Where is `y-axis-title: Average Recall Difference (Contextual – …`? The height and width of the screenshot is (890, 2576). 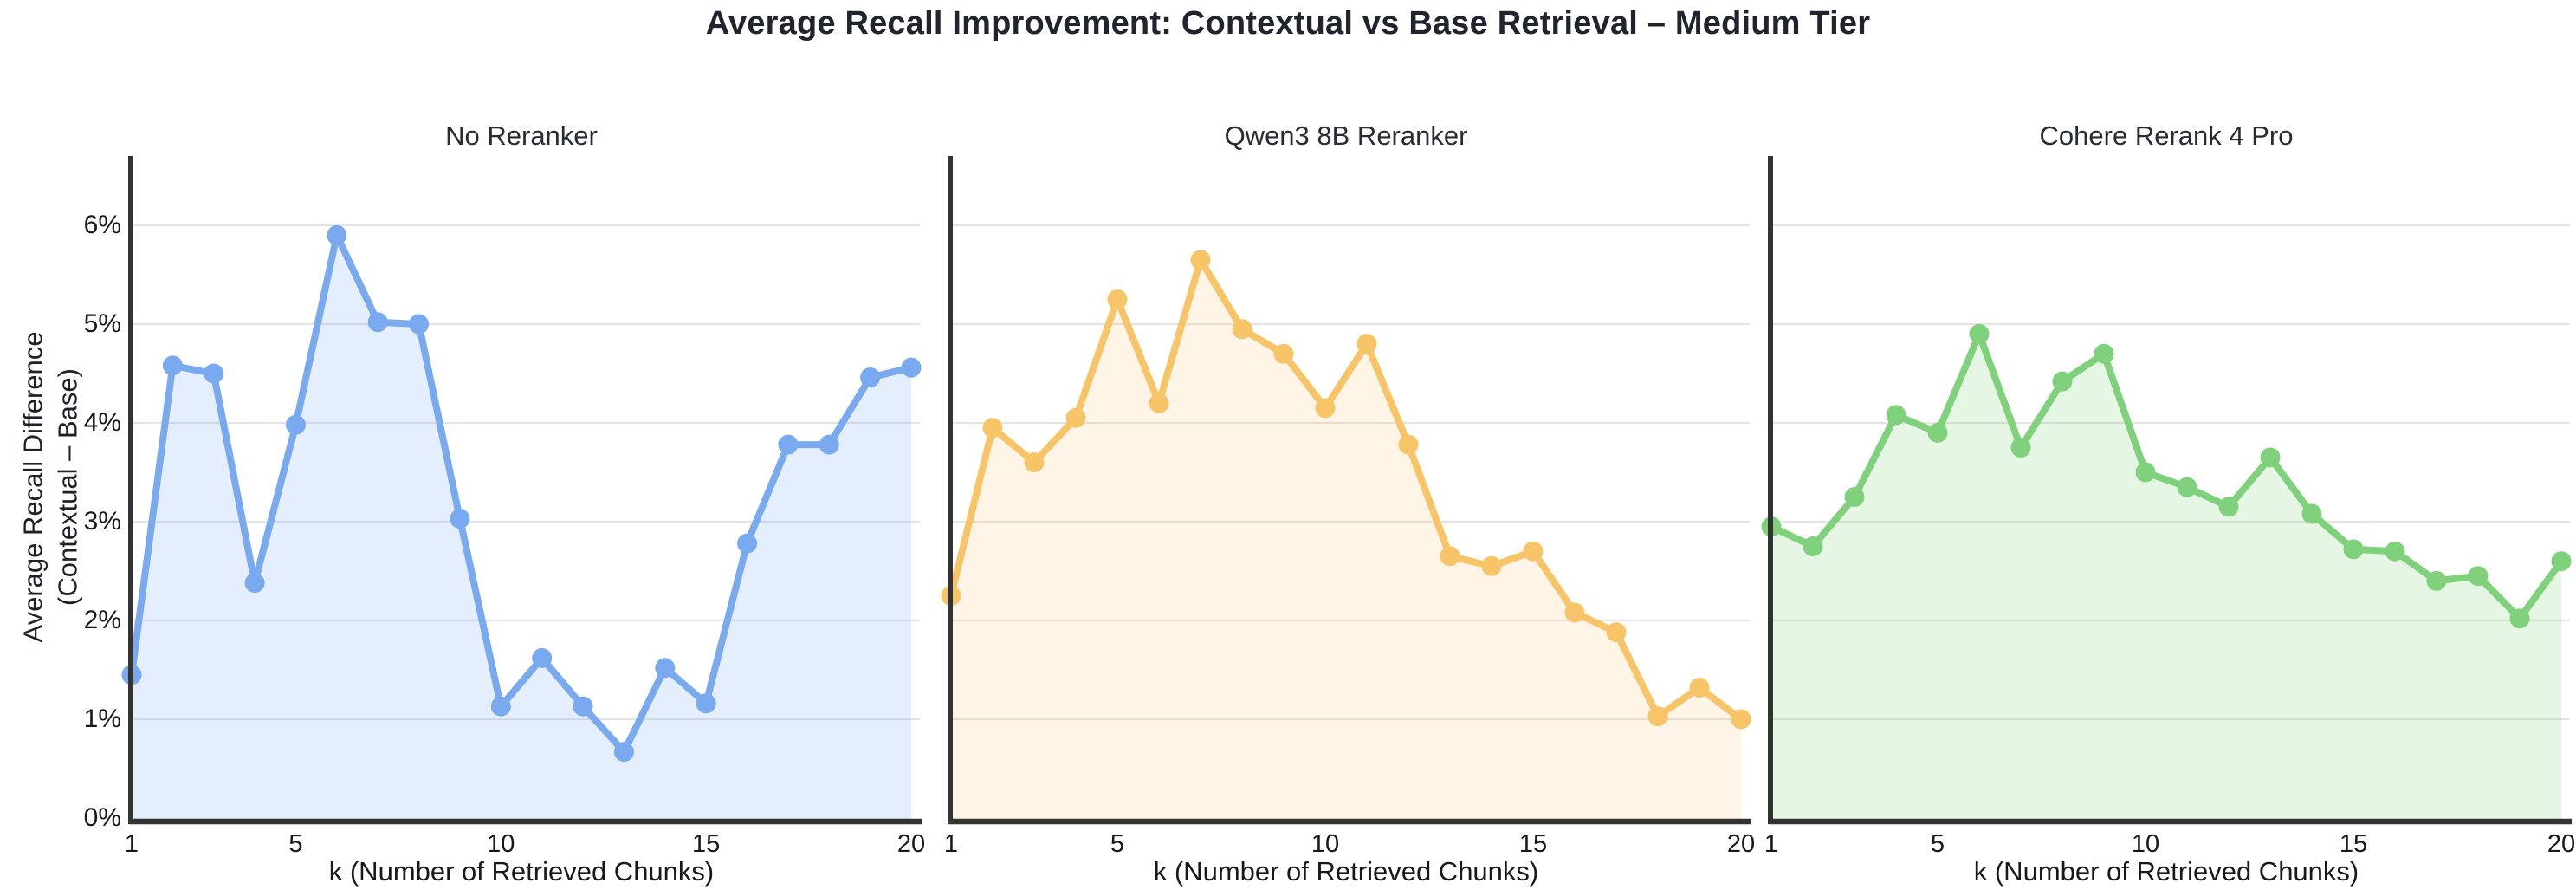
y-axis-title: Average Recall Difference (Contextual – … is located at coordinates (50, 487).